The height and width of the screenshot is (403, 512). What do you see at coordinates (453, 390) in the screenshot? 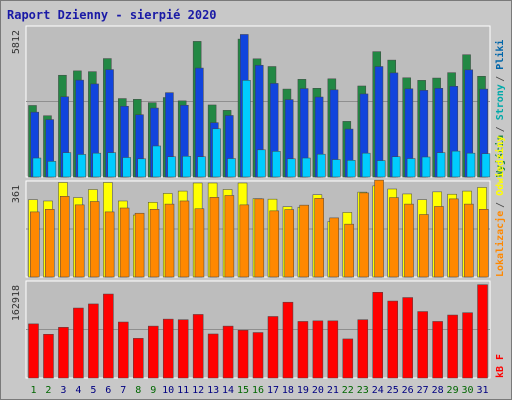
I see `x-tick-label-29: 29` at bounding box center [453, 390].